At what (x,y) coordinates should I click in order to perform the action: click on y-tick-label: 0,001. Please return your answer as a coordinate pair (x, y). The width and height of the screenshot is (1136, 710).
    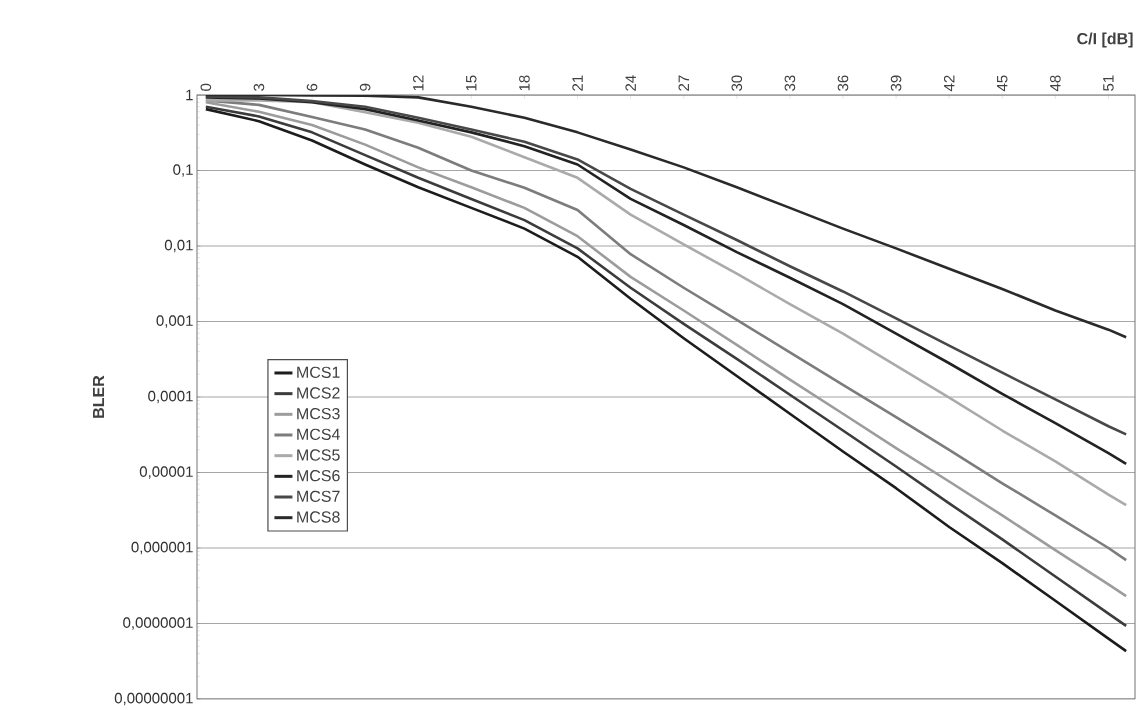
    Looking at the image, I should click on (174, 321).